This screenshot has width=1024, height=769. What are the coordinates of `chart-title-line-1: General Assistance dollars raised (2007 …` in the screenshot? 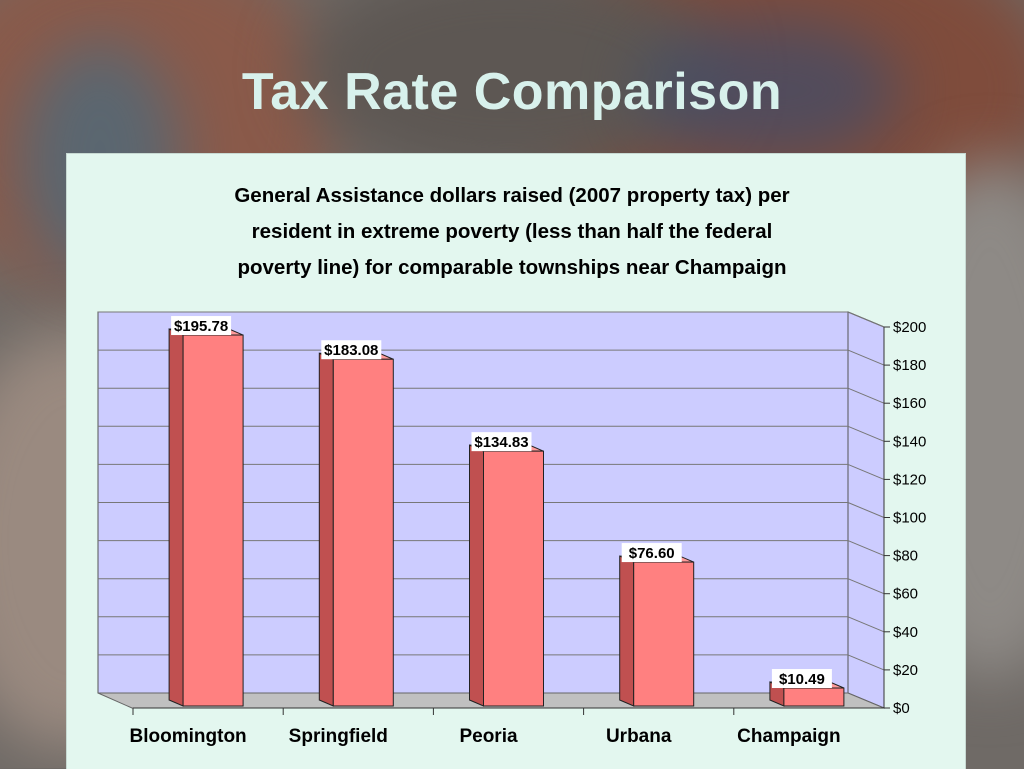 It's located at (512, 195).